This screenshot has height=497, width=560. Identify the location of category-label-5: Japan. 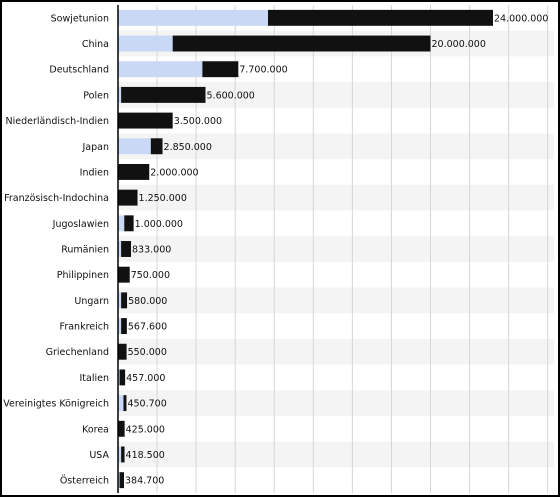
(96, 147).